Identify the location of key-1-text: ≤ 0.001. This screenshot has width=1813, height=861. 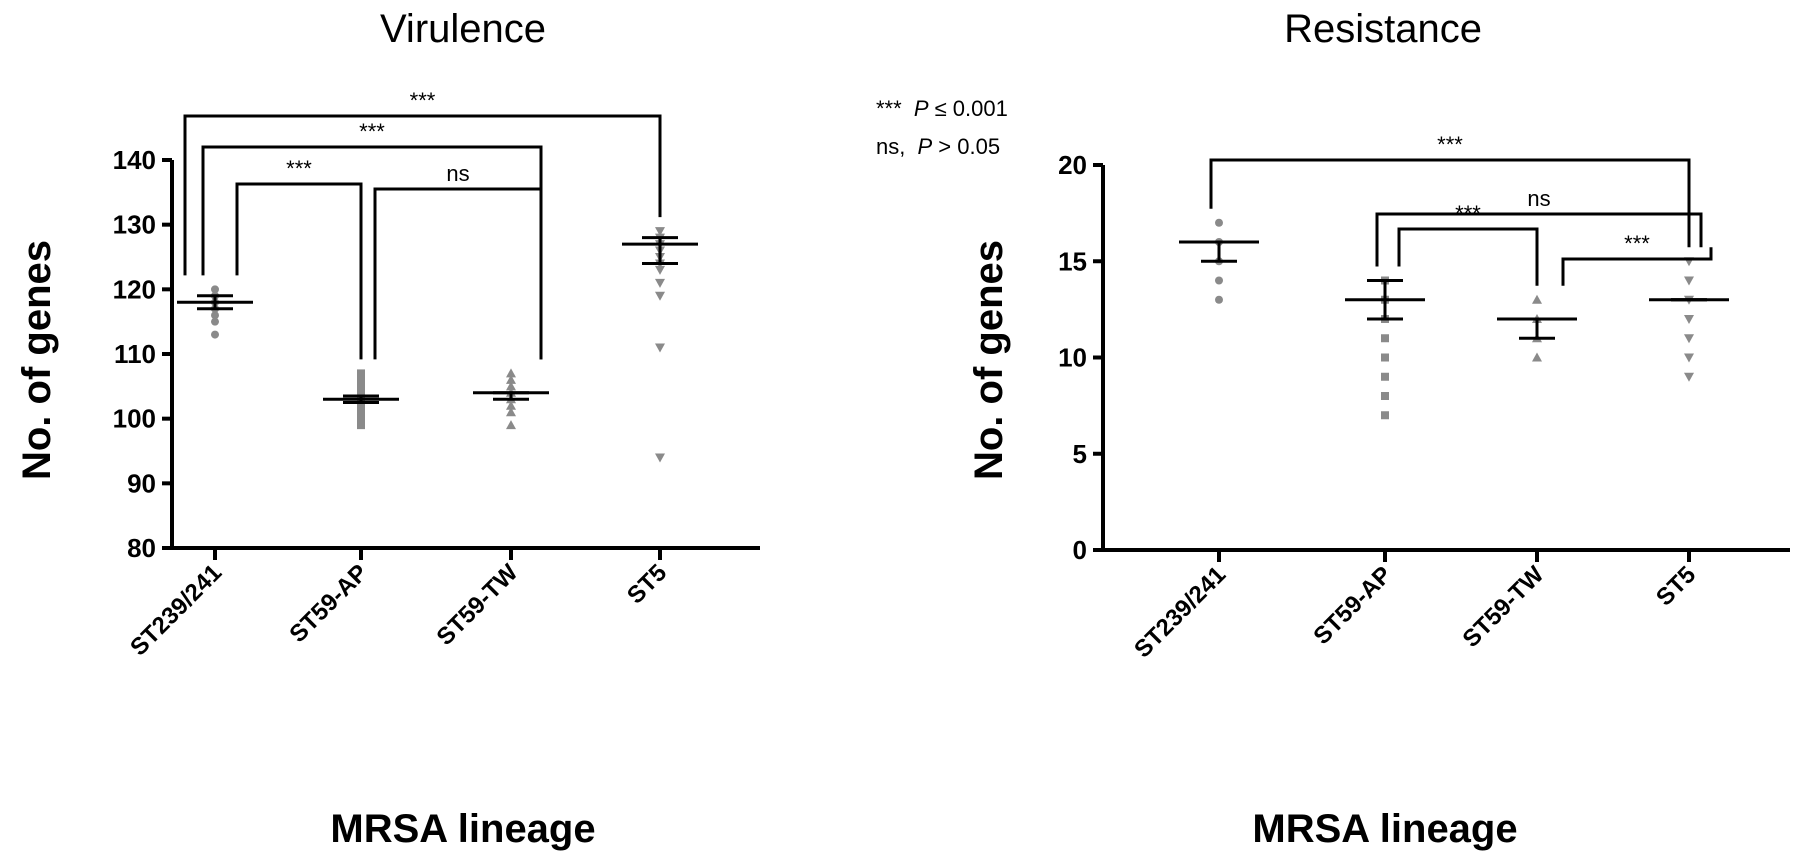
(971, 108).